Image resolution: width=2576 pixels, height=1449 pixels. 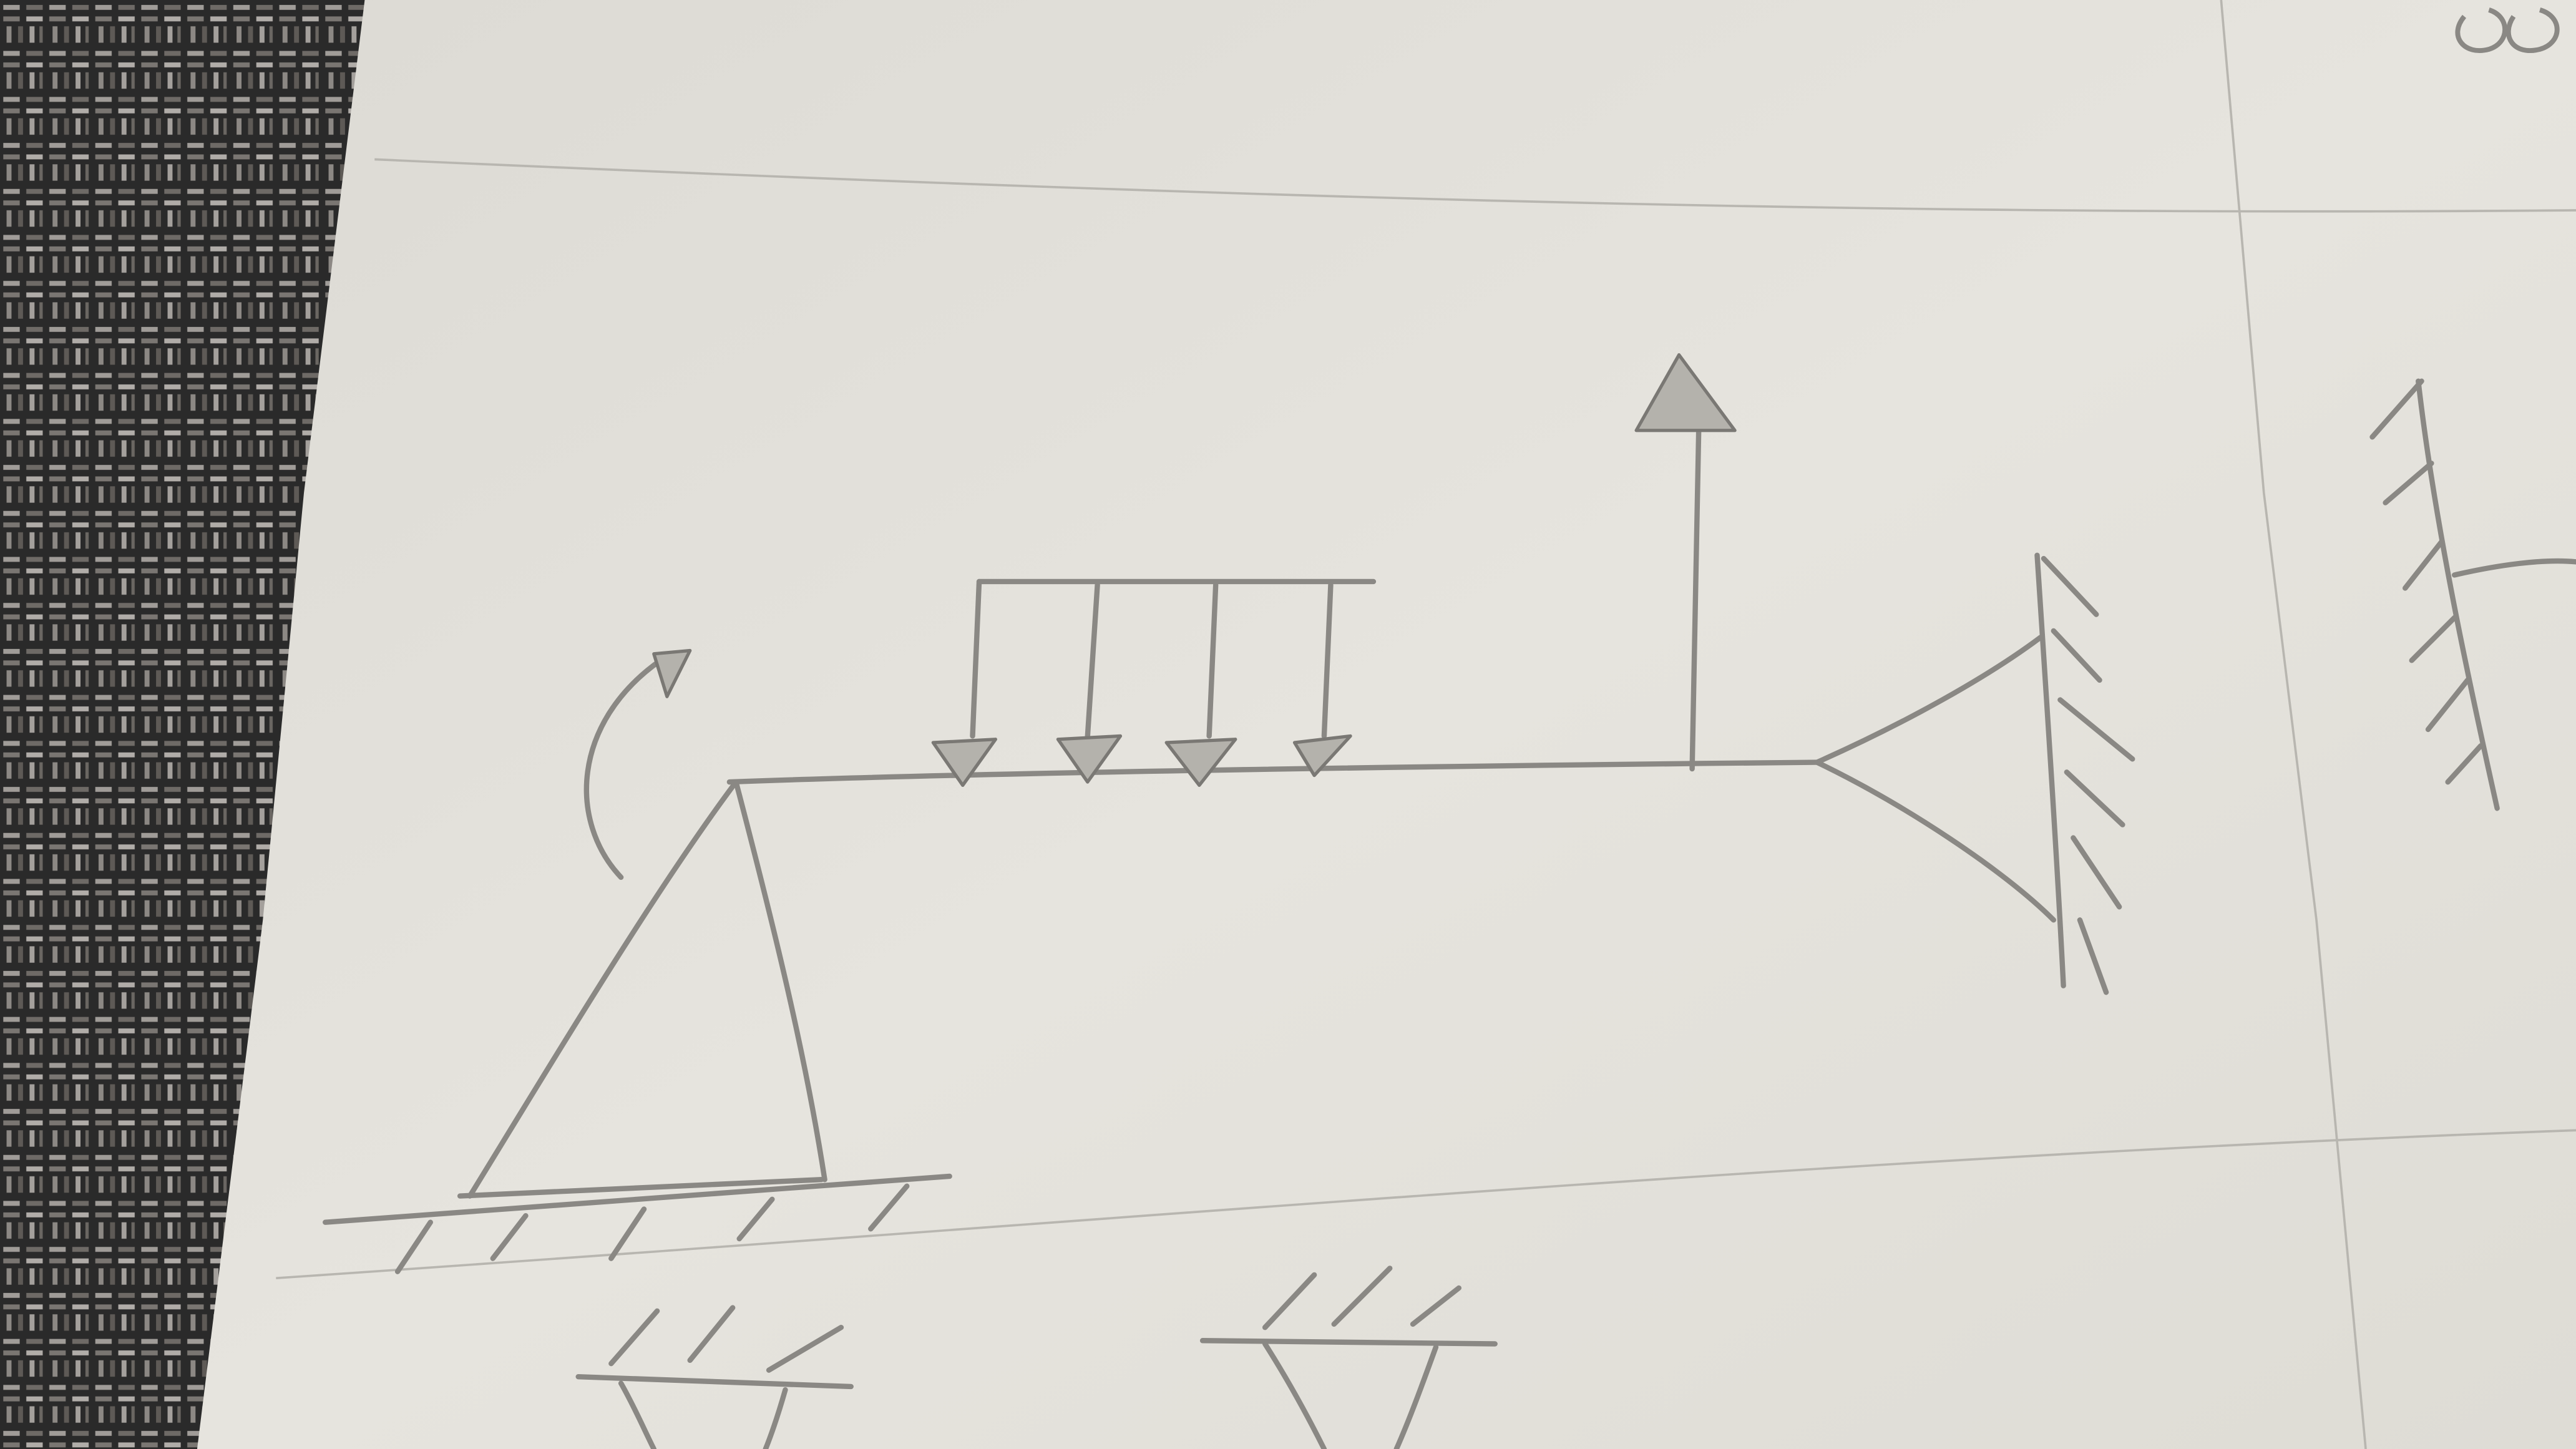 I want to click on bottom-pin-support-left, so click(x=714, y=1377).